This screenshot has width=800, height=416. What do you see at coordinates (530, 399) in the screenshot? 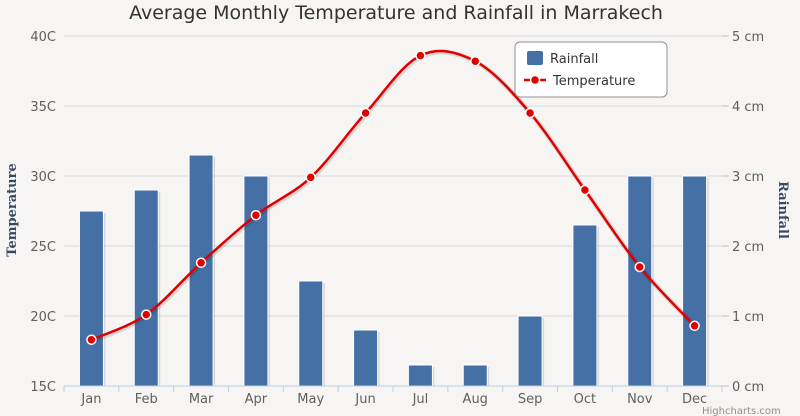
I see `x-tick-label: Sep` at bounding box center [530, 399].